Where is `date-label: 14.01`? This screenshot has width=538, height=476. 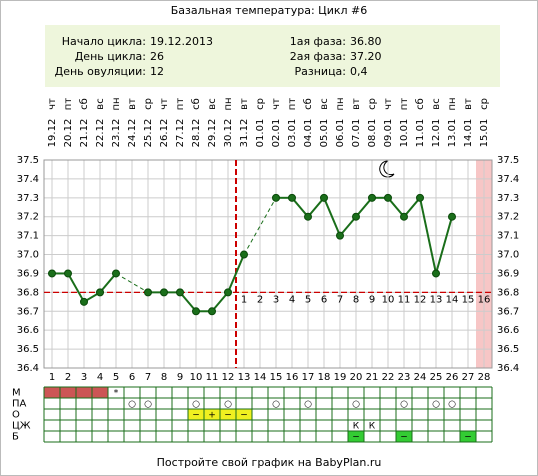
date-label: 14.01 is located at coordinates (468, 133).